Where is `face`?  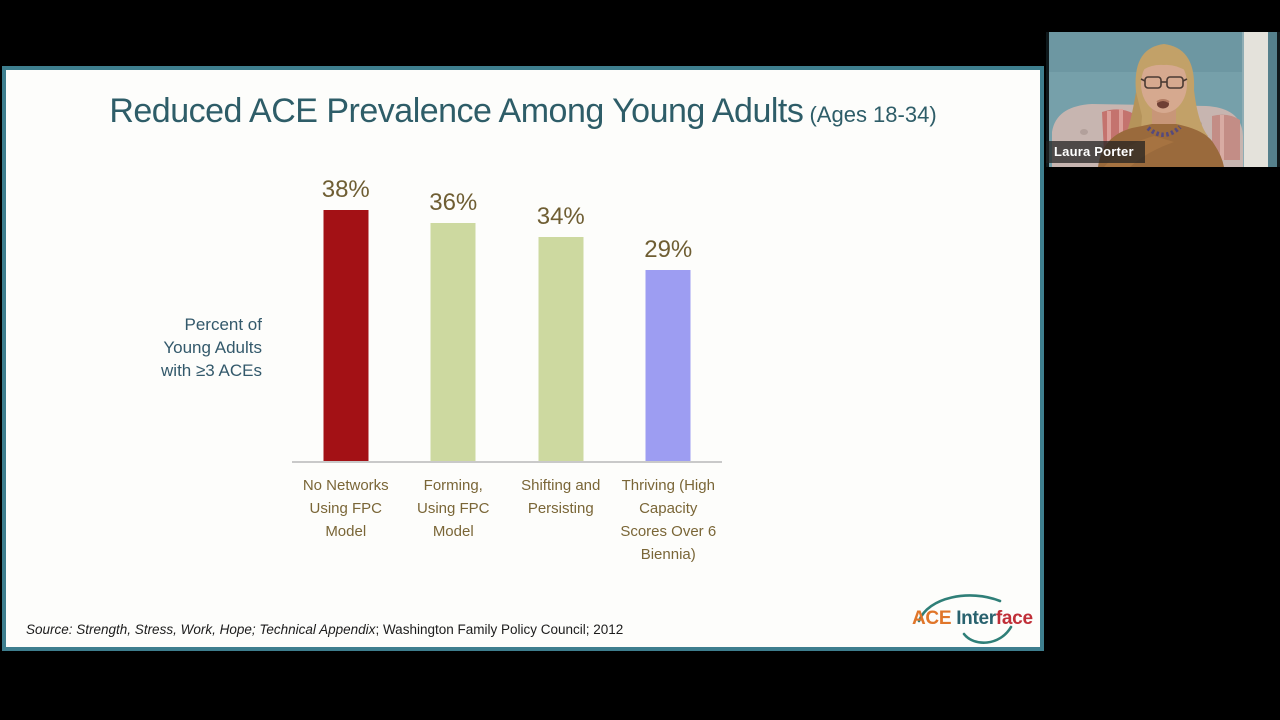
face is located at coordinates (1164, 84).